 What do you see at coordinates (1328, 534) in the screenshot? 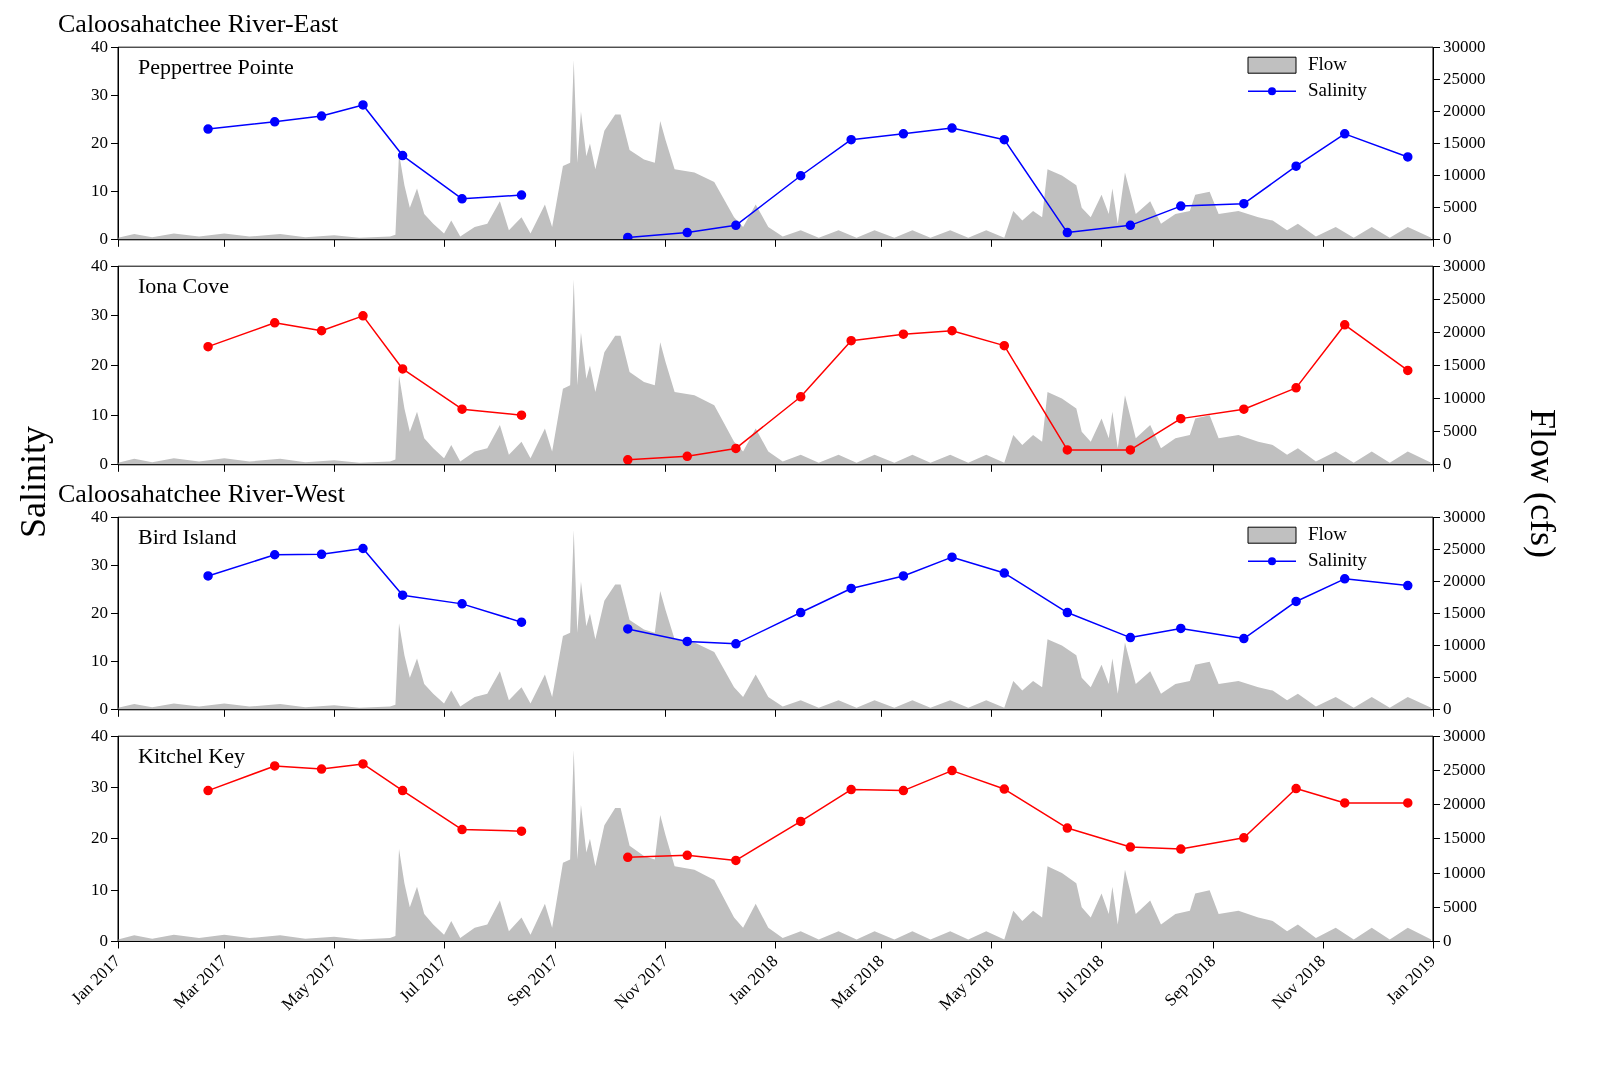
I see `legend-label: Flow` at bounding box center [1328, 534].